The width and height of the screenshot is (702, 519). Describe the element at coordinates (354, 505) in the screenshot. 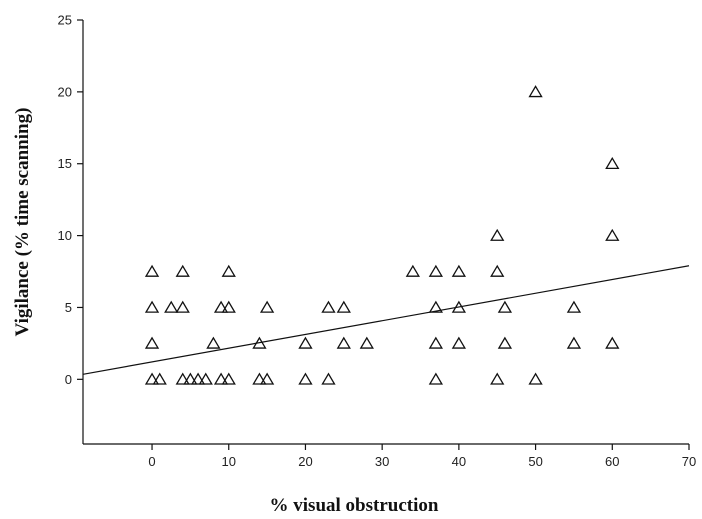

I see `x-axis-title: % visual obstruction` at that location.